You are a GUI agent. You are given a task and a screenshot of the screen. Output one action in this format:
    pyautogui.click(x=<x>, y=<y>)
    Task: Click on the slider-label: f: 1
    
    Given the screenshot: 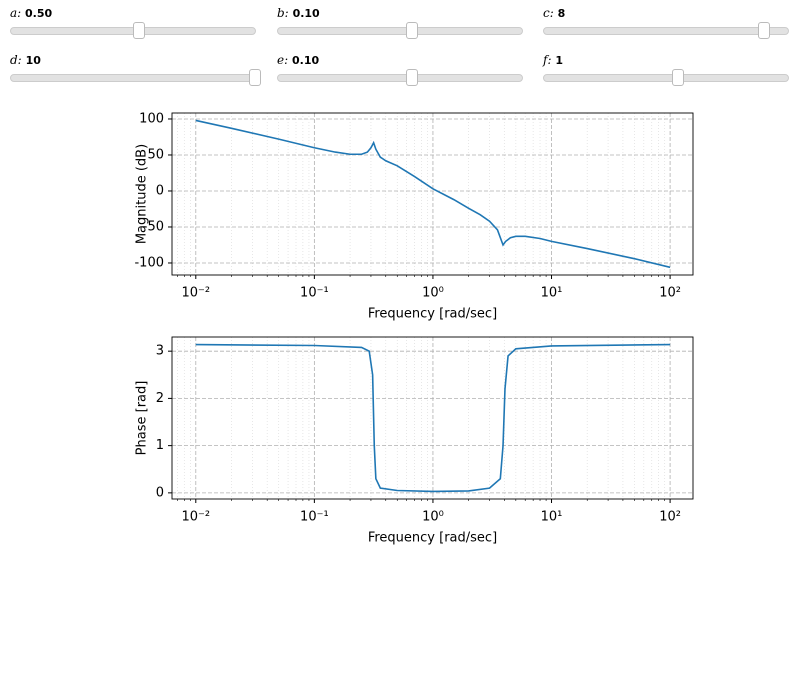 What is the action you would take?
    pyautogui.click(x=553, y=60)
    